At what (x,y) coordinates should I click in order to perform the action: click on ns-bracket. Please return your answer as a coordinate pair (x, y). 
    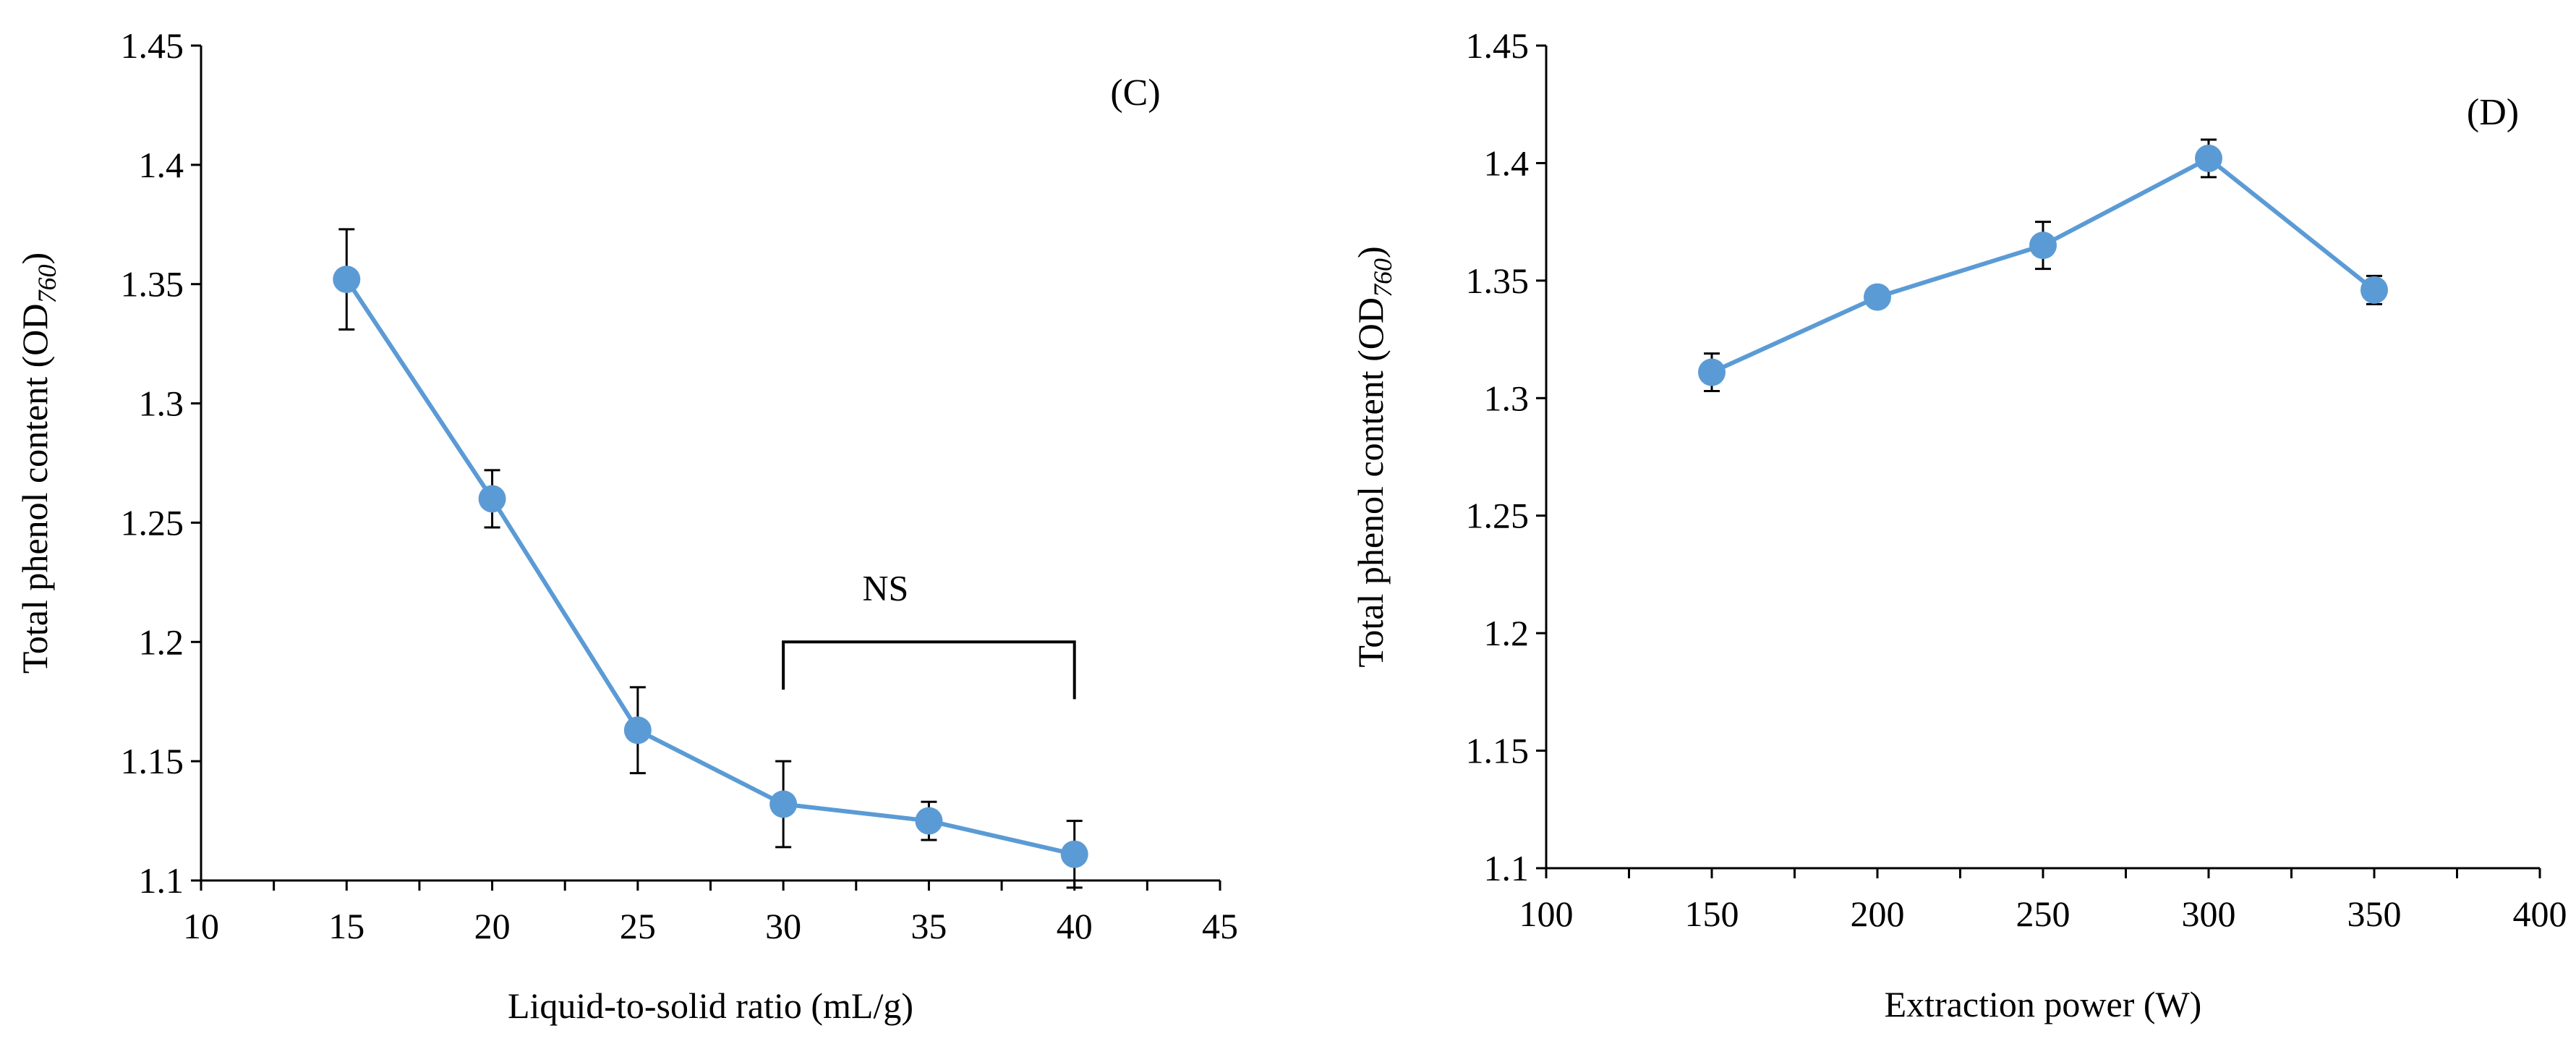
    Looking at the image, I should click on (929, 670).